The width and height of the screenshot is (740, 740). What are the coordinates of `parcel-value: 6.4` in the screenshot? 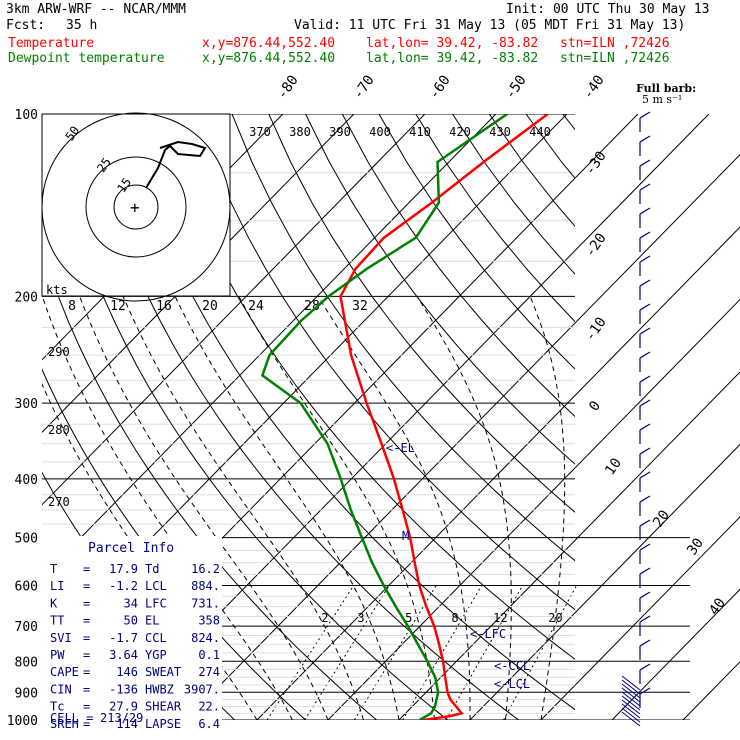 It's located at (209, 724).